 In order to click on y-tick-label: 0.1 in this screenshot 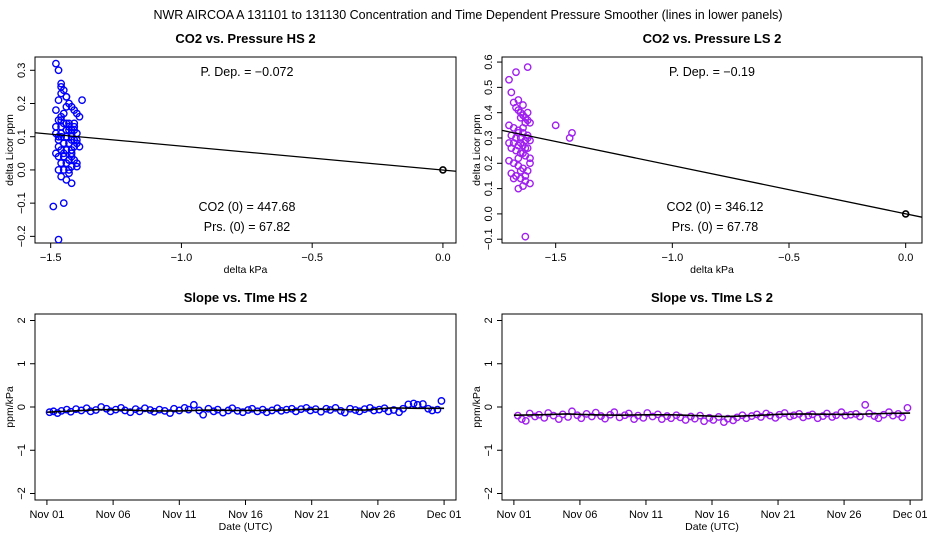, I will do `click(489, 188)`.